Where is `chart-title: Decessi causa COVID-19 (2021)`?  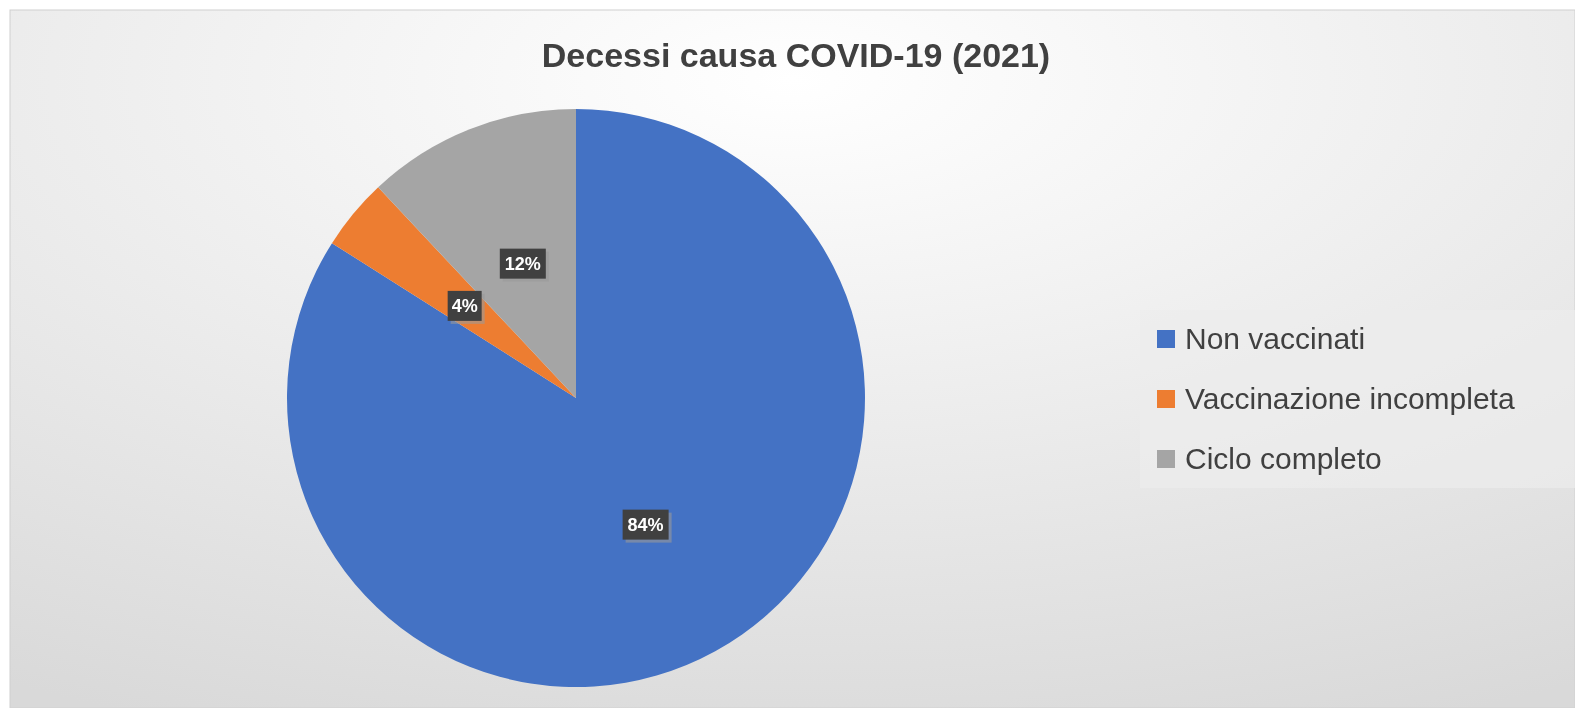 chart-title: Decessi causa COVID-19 (2021) is located at coordinates (796, 55).